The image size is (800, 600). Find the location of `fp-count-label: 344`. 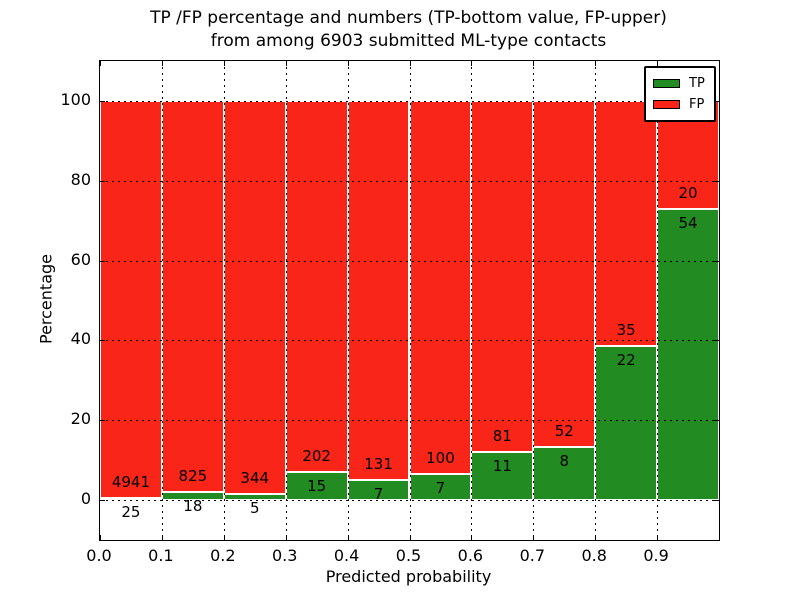

fp-count-label: 344 is located at coordinates (255, 478).